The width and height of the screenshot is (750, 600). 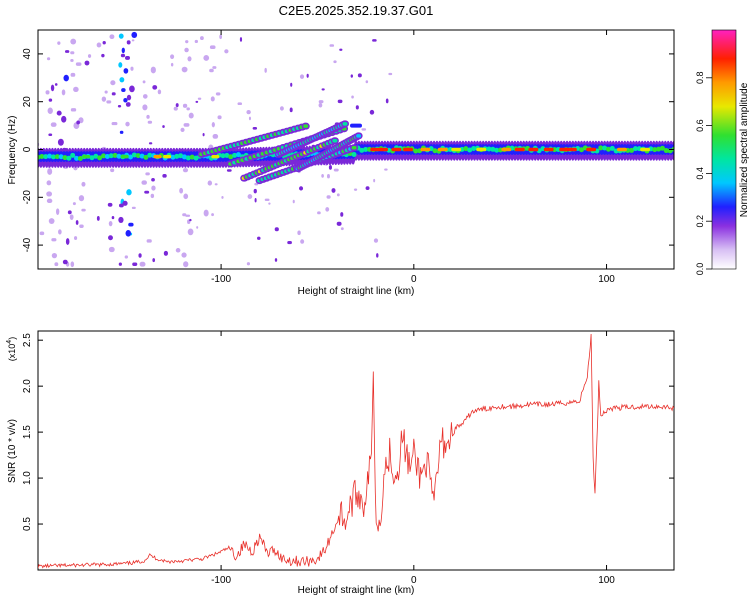 What do you see at coordinates (700, 221) in the screenshot?
I see `colorbar-tick-label: 0.2` at bounding box center [700, 221].